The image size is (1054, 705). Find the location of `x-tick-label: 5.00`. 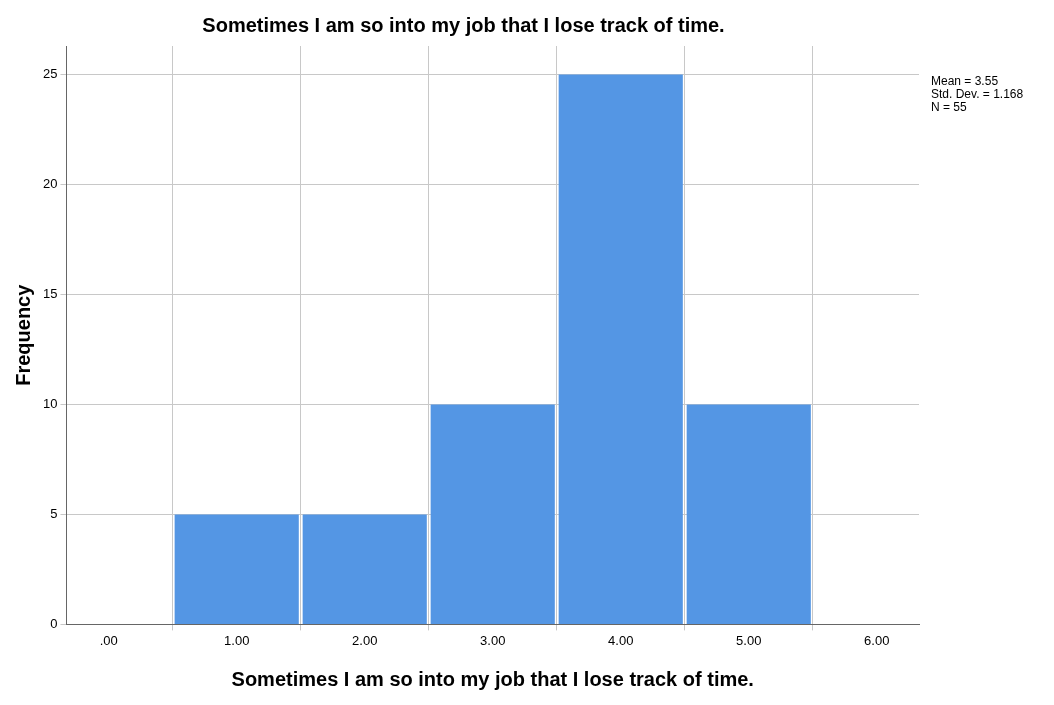

x-tick-label: 5.00 is located at coordinates (749, 640).